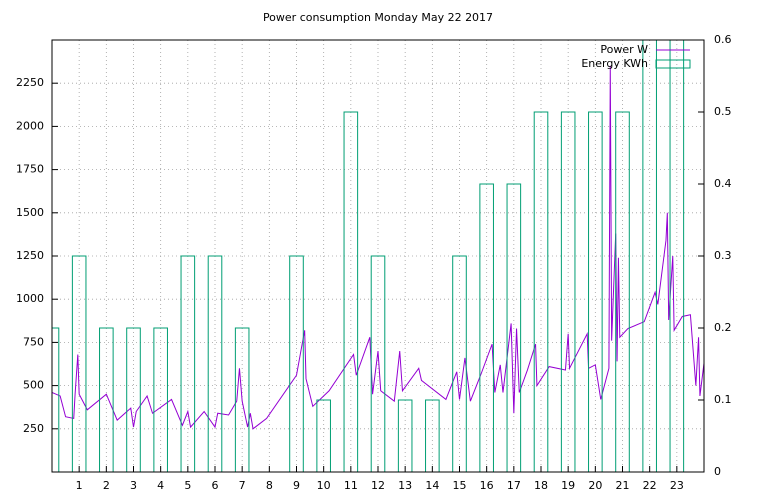  I want to click on y-tick-label: 1000, so click(30, 298).